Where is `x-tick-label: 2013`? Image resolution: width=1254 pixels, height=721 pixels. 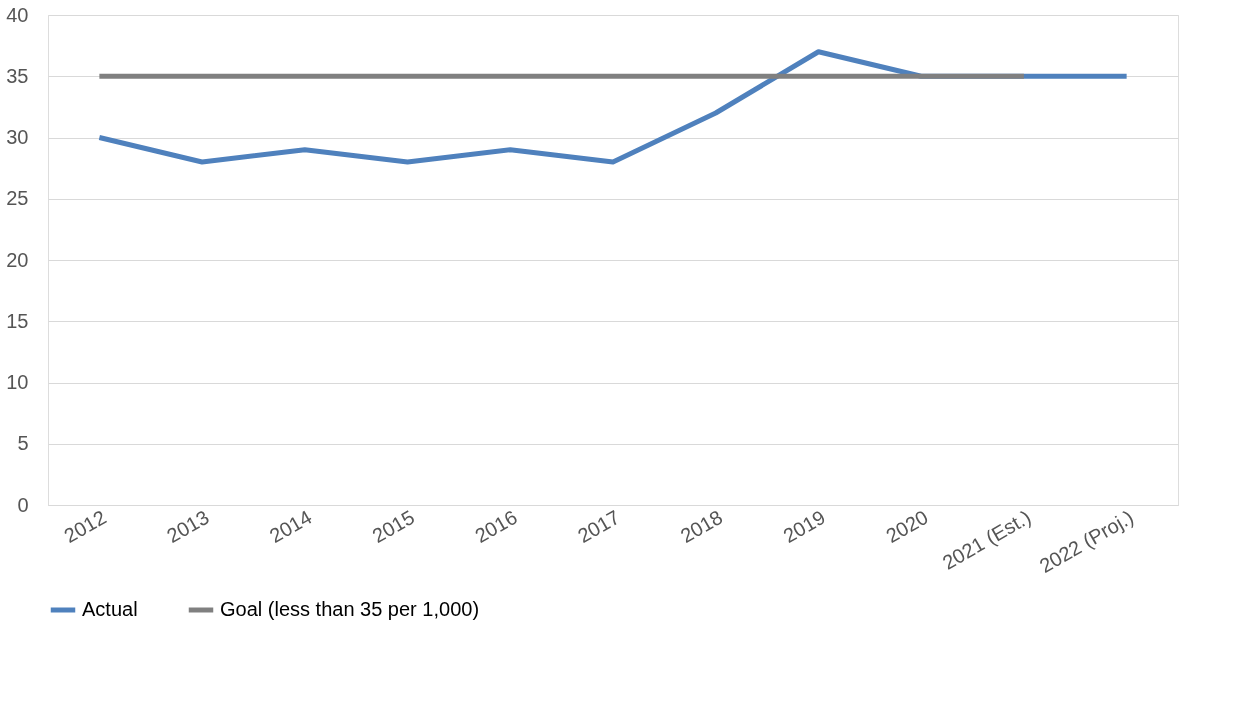 x-tick-label: 2013 is located at coordinates (188, 526).